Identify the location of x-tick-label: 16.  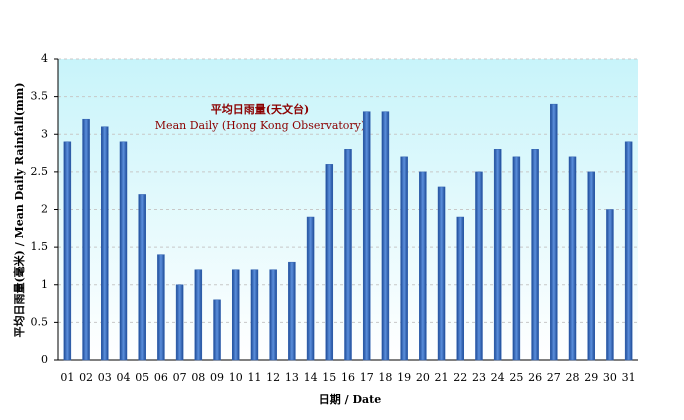
(348, 377).